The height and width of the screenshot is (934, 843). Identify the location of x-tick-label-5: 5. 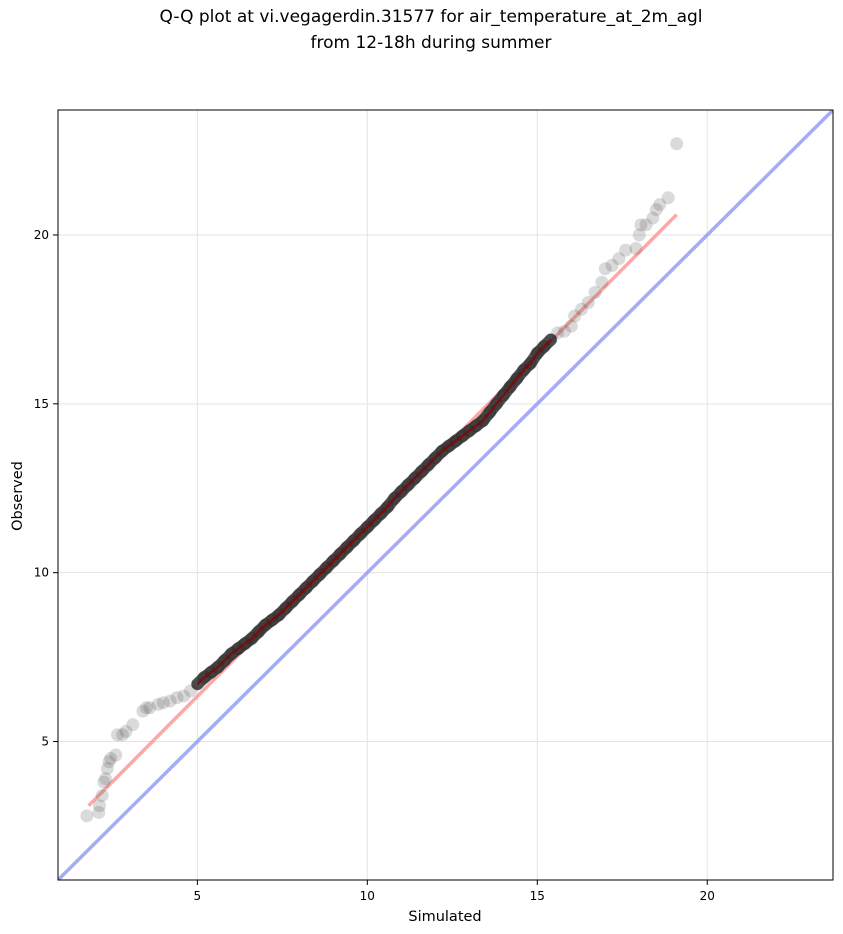
(198, 896).